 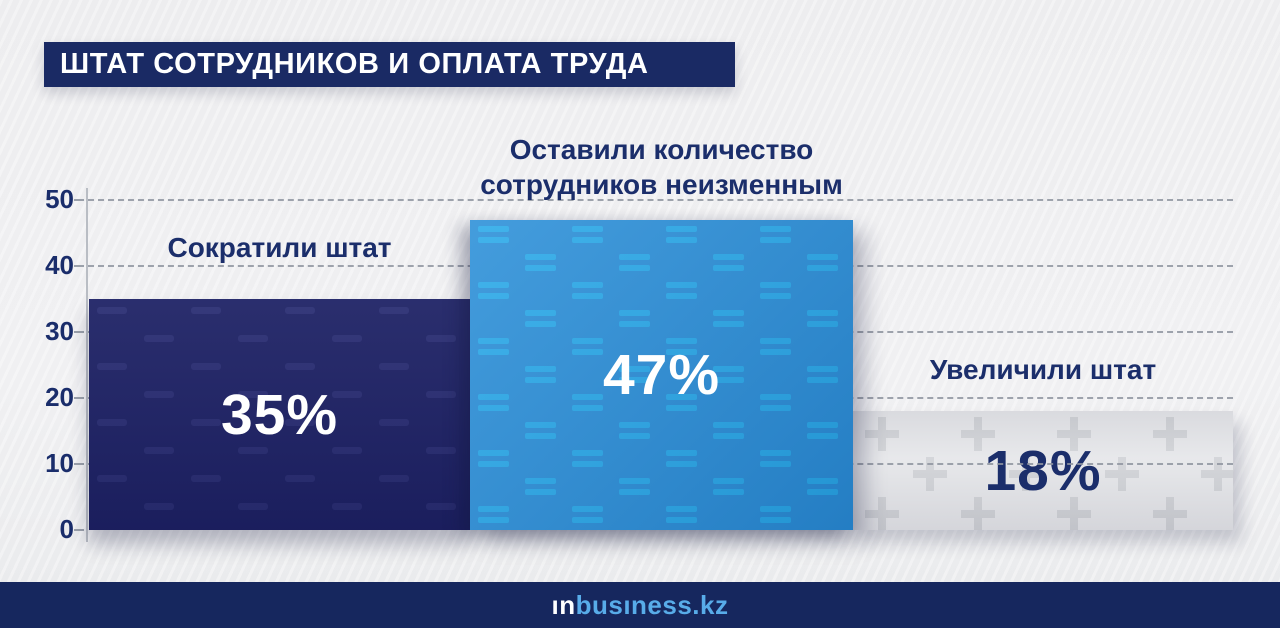 I want to click on y-tick-label: 40, so click(x=59, y=265).